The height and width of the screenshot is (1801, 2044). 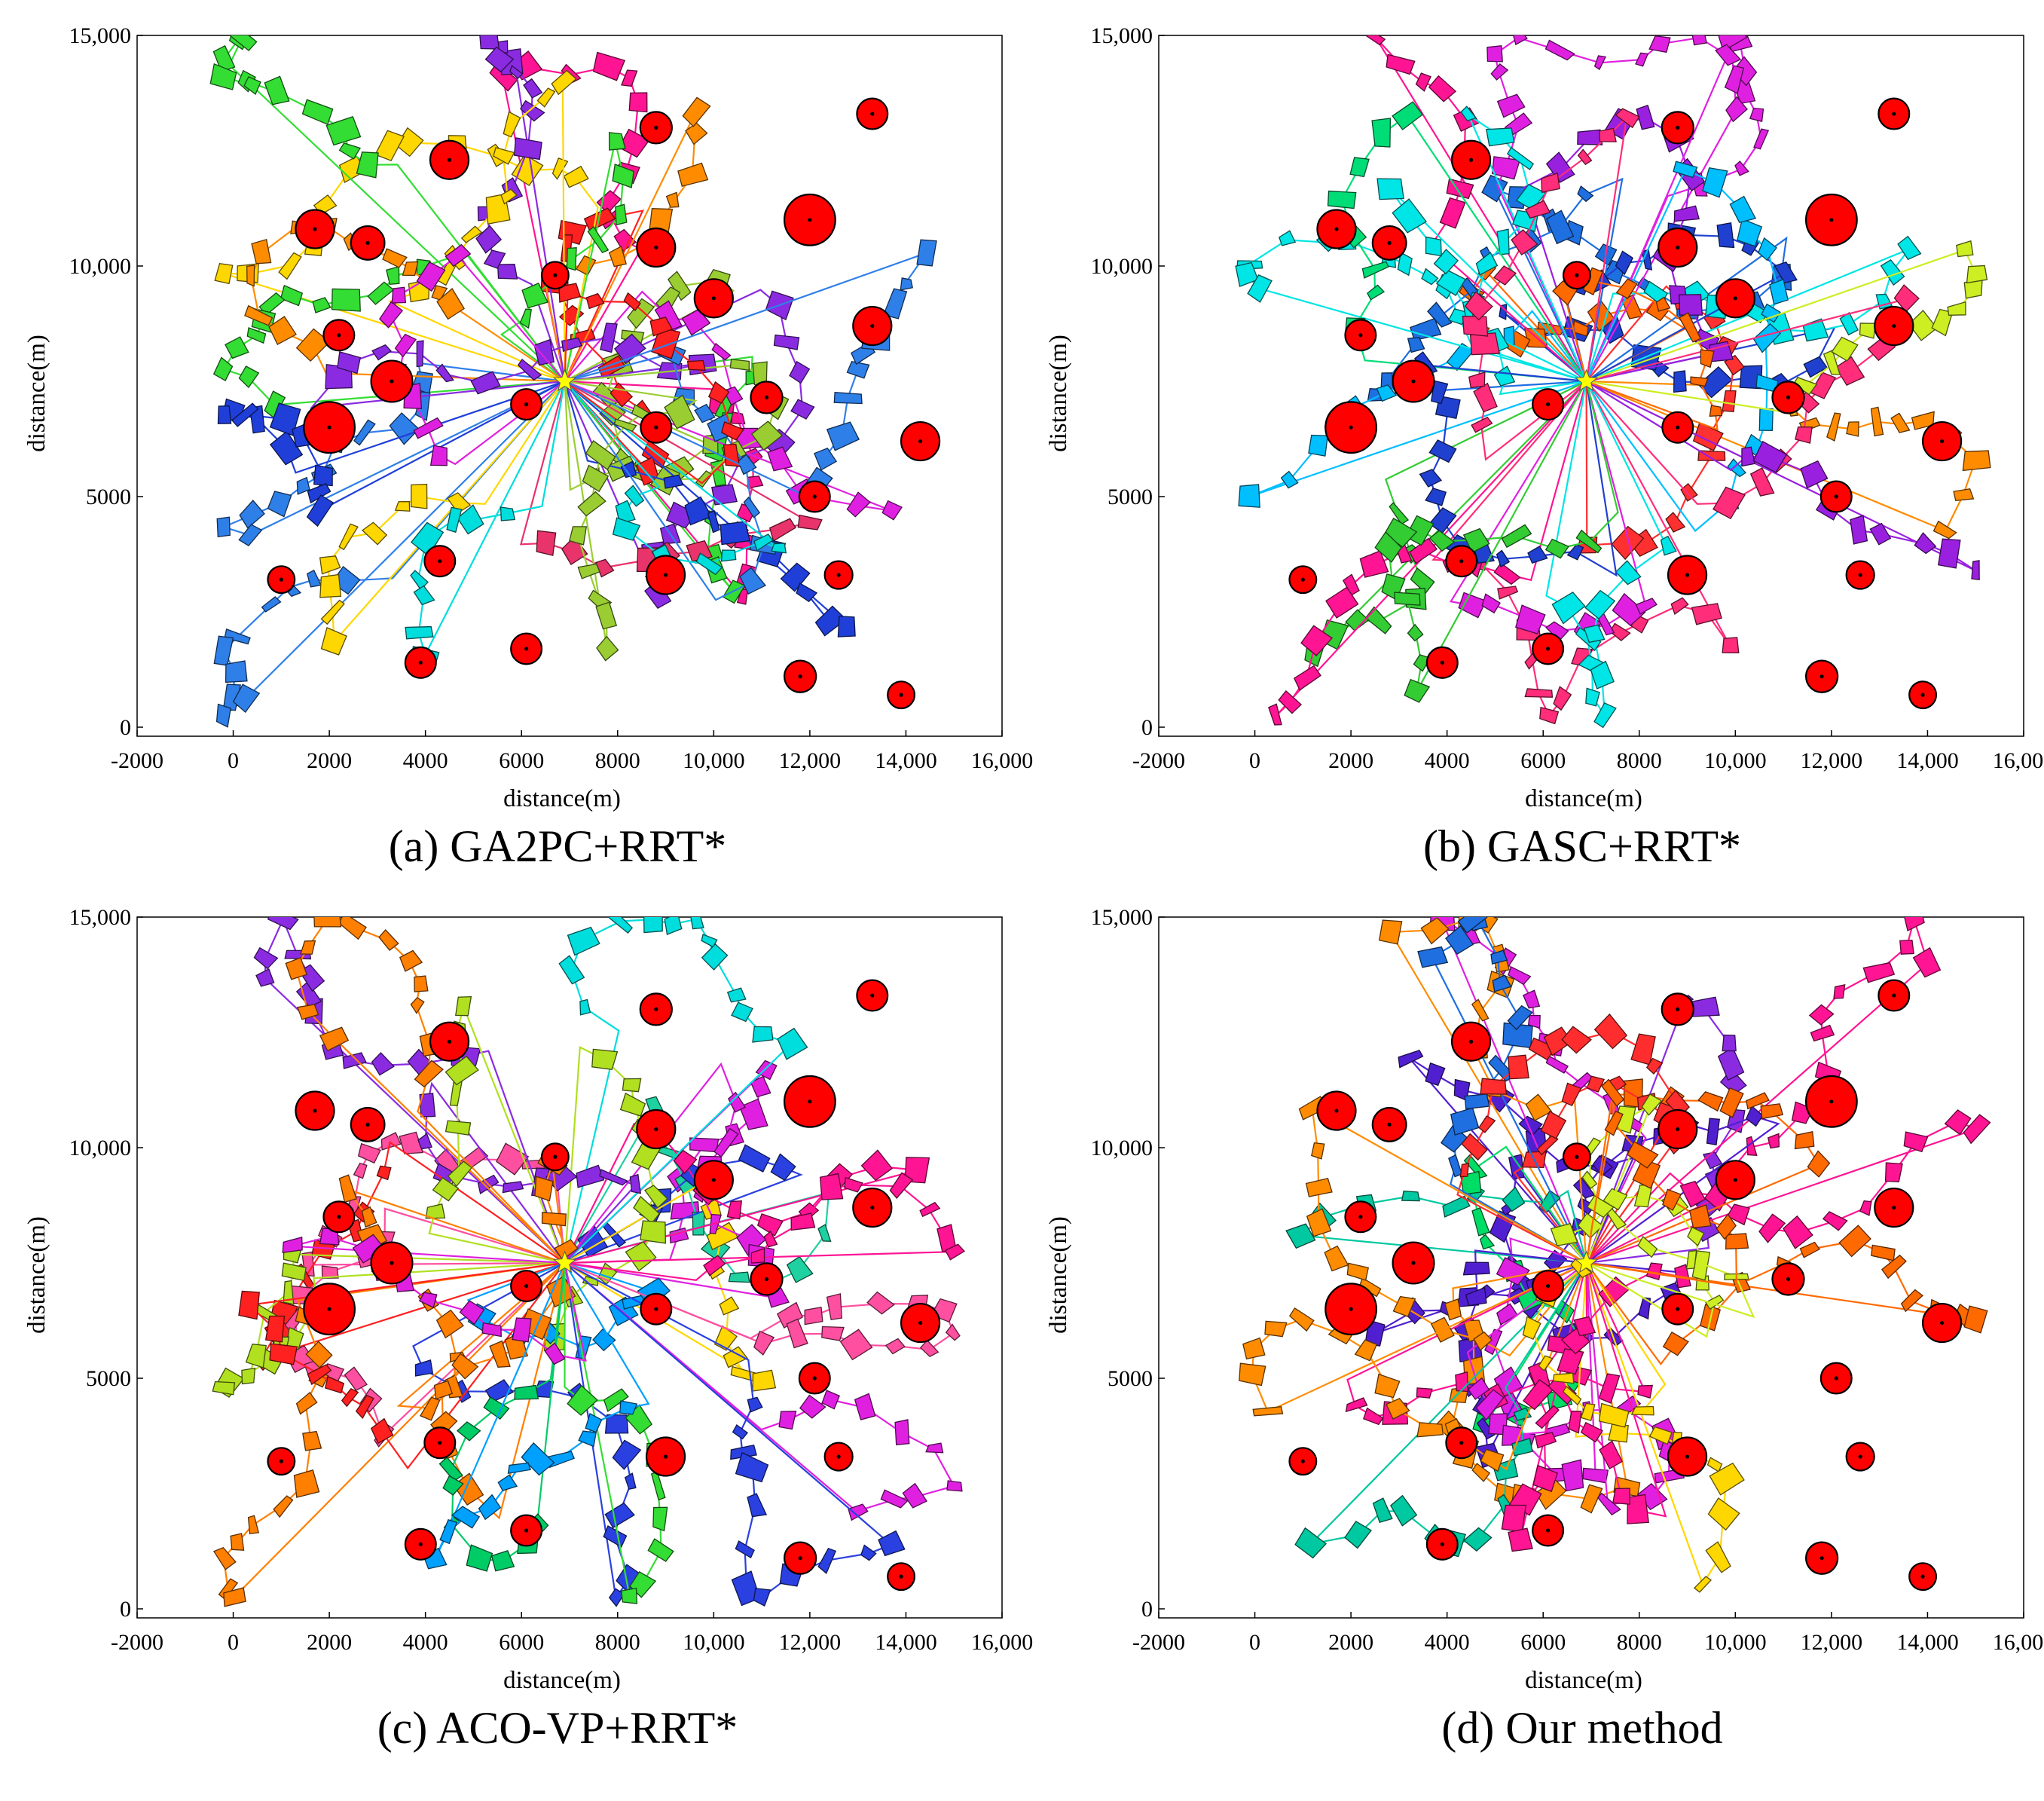 What do you see at coordinates (2018, 1642) in the screenshot?
I see `x-tick-label: 16,000` at bounding box center [2018, 1642].